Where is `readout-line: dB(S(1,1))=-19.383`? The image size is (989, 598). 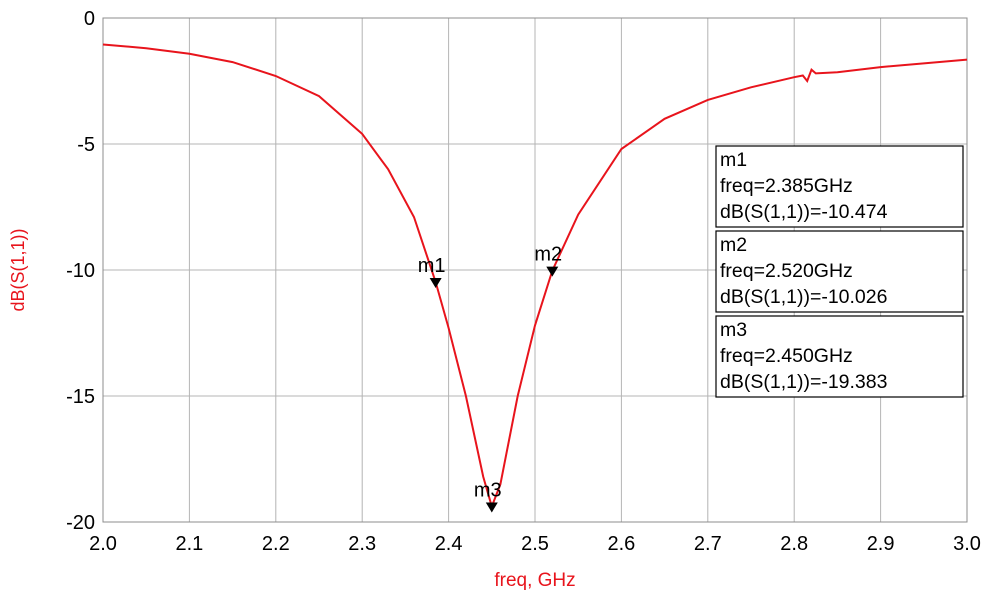 readout-line: dB(S(1,1))=-19.383 is located at coordinates (803, 382).